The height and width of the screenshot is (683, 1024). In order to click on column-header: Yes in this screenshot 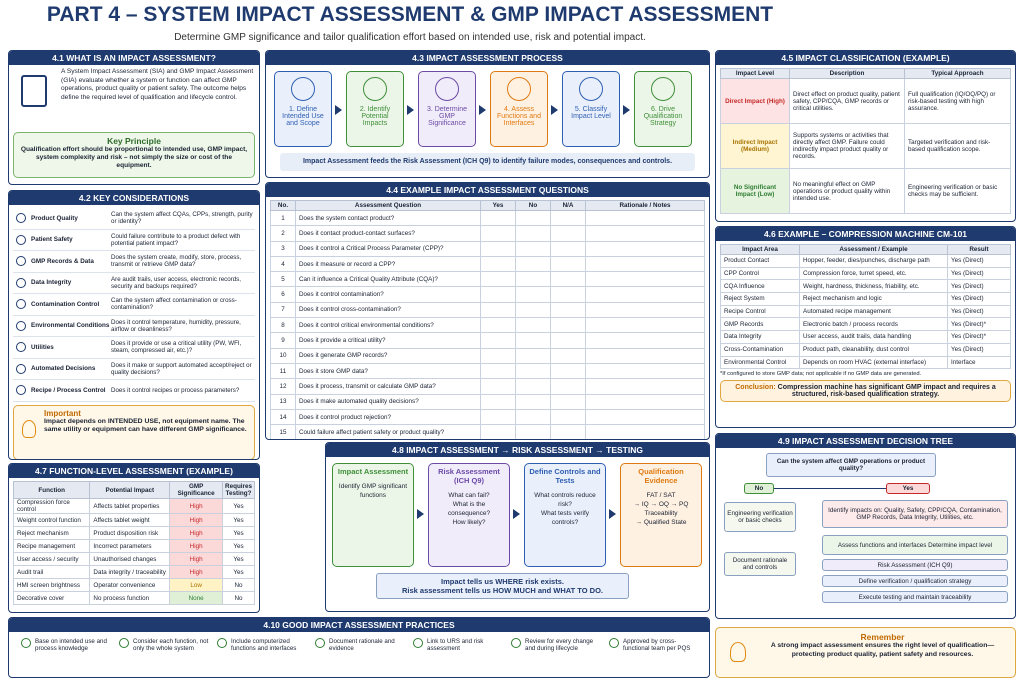, I will do `click(498, 205)`.